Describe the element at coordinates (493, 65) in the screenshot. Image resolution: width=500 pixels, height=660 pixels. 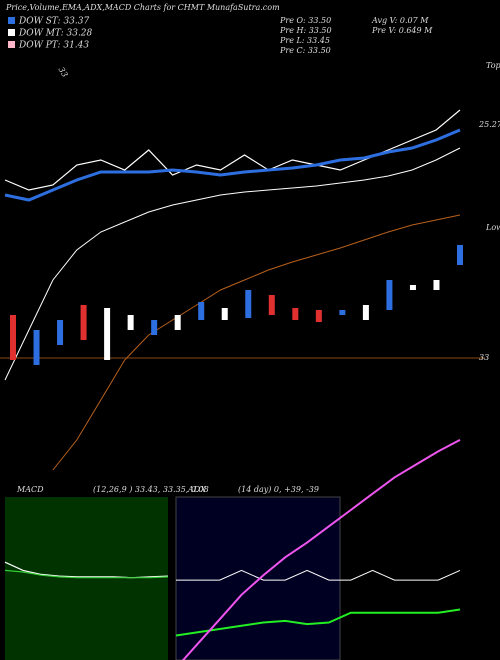
I see `side-label: Tops` at that location.